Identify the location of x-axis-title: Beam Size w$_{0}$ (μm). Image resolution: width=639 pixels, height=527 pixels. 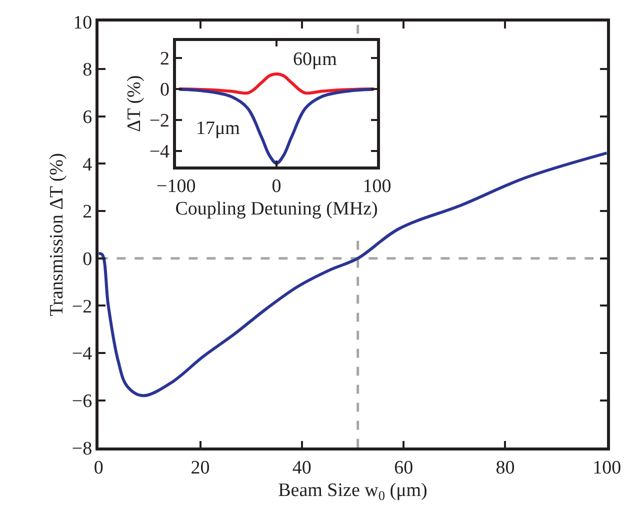
(353, 492).